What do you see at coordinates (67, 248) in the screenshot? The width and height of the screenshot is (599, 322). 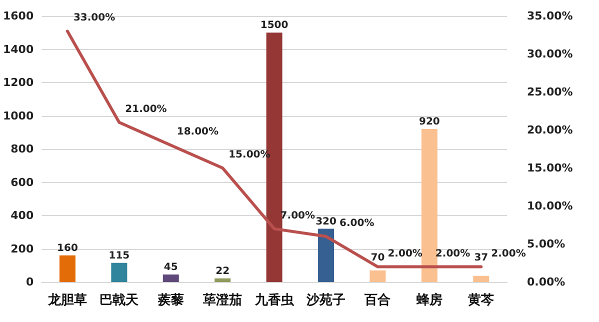 I see `data-label: 160` at bounding box center [67, 248].